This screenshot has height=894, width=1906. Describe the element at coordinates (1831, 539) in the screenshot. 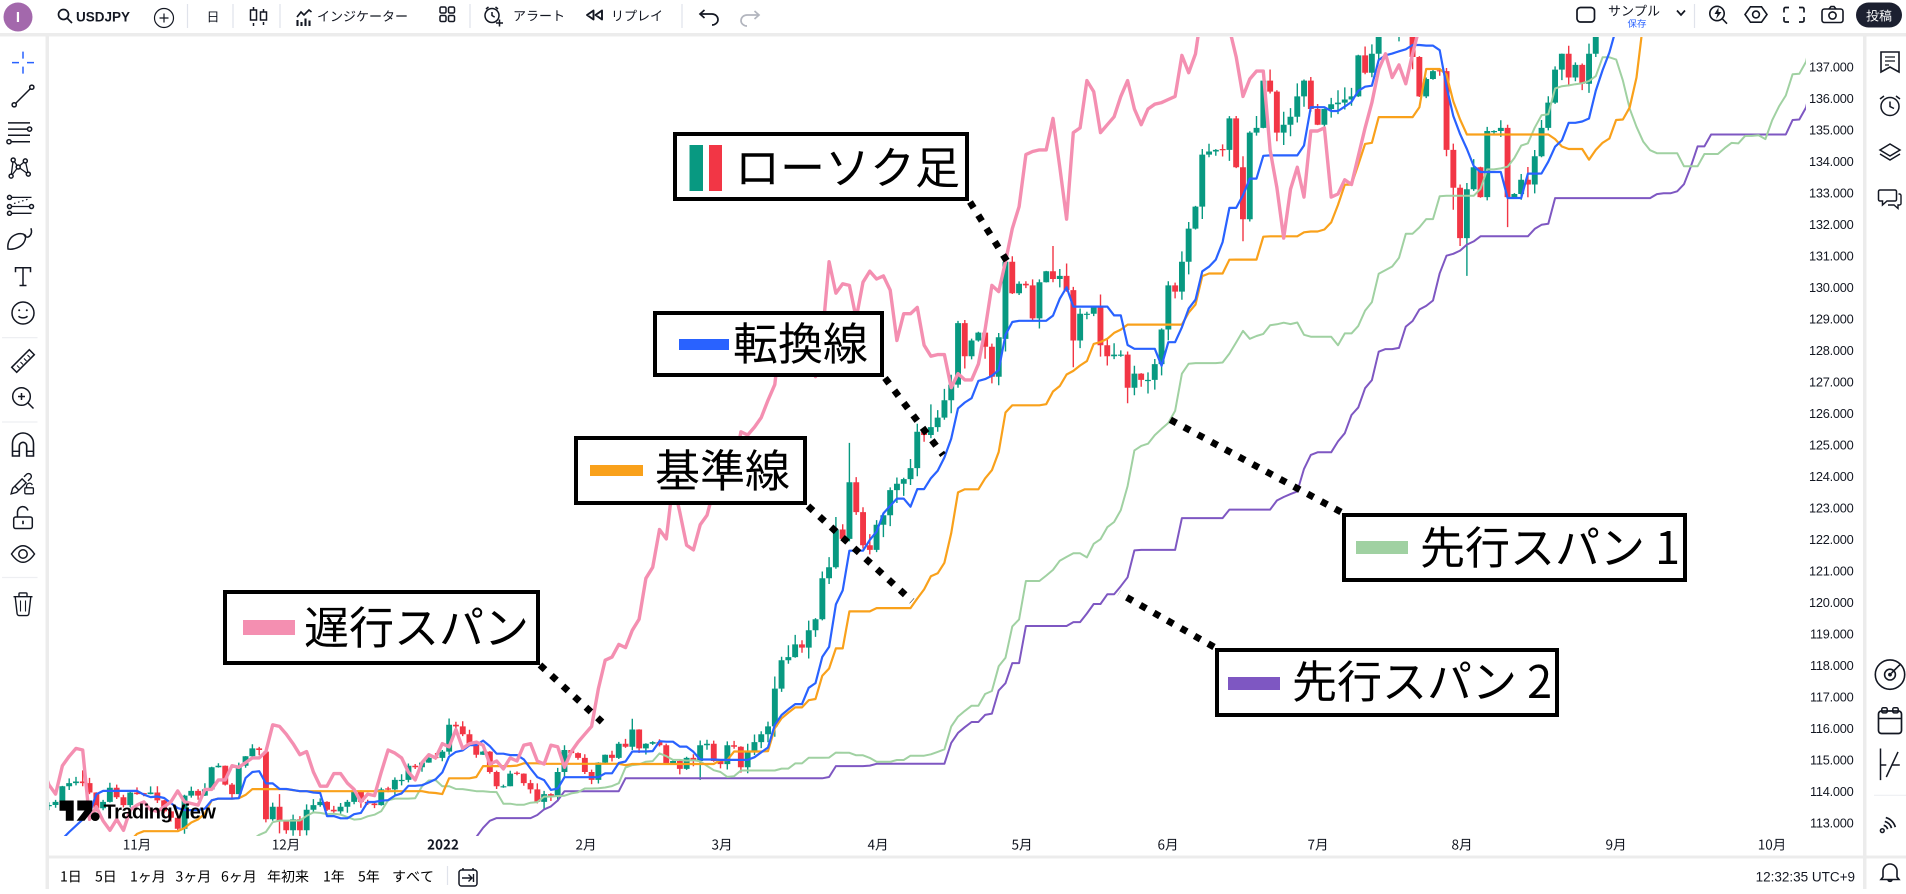

I see `svg-text: 122.000` at that location.